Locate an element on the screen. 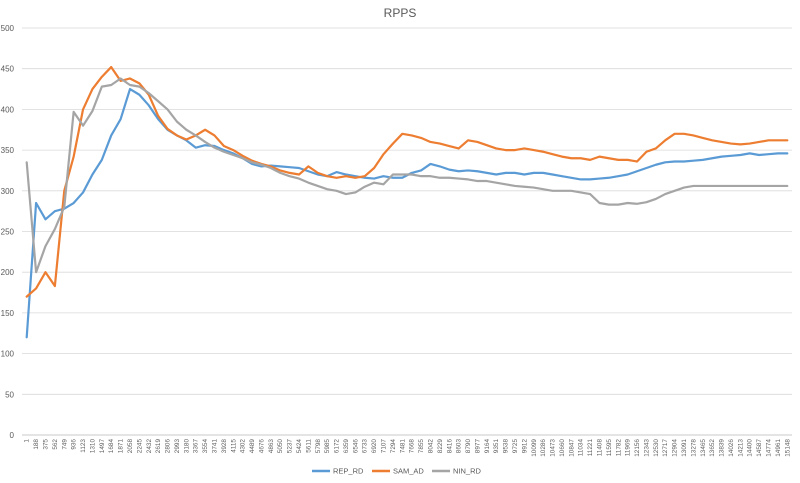 The height and width of the screenshot is (483, 800). x-tick-label: 749 is located at coordinates (64, 444).